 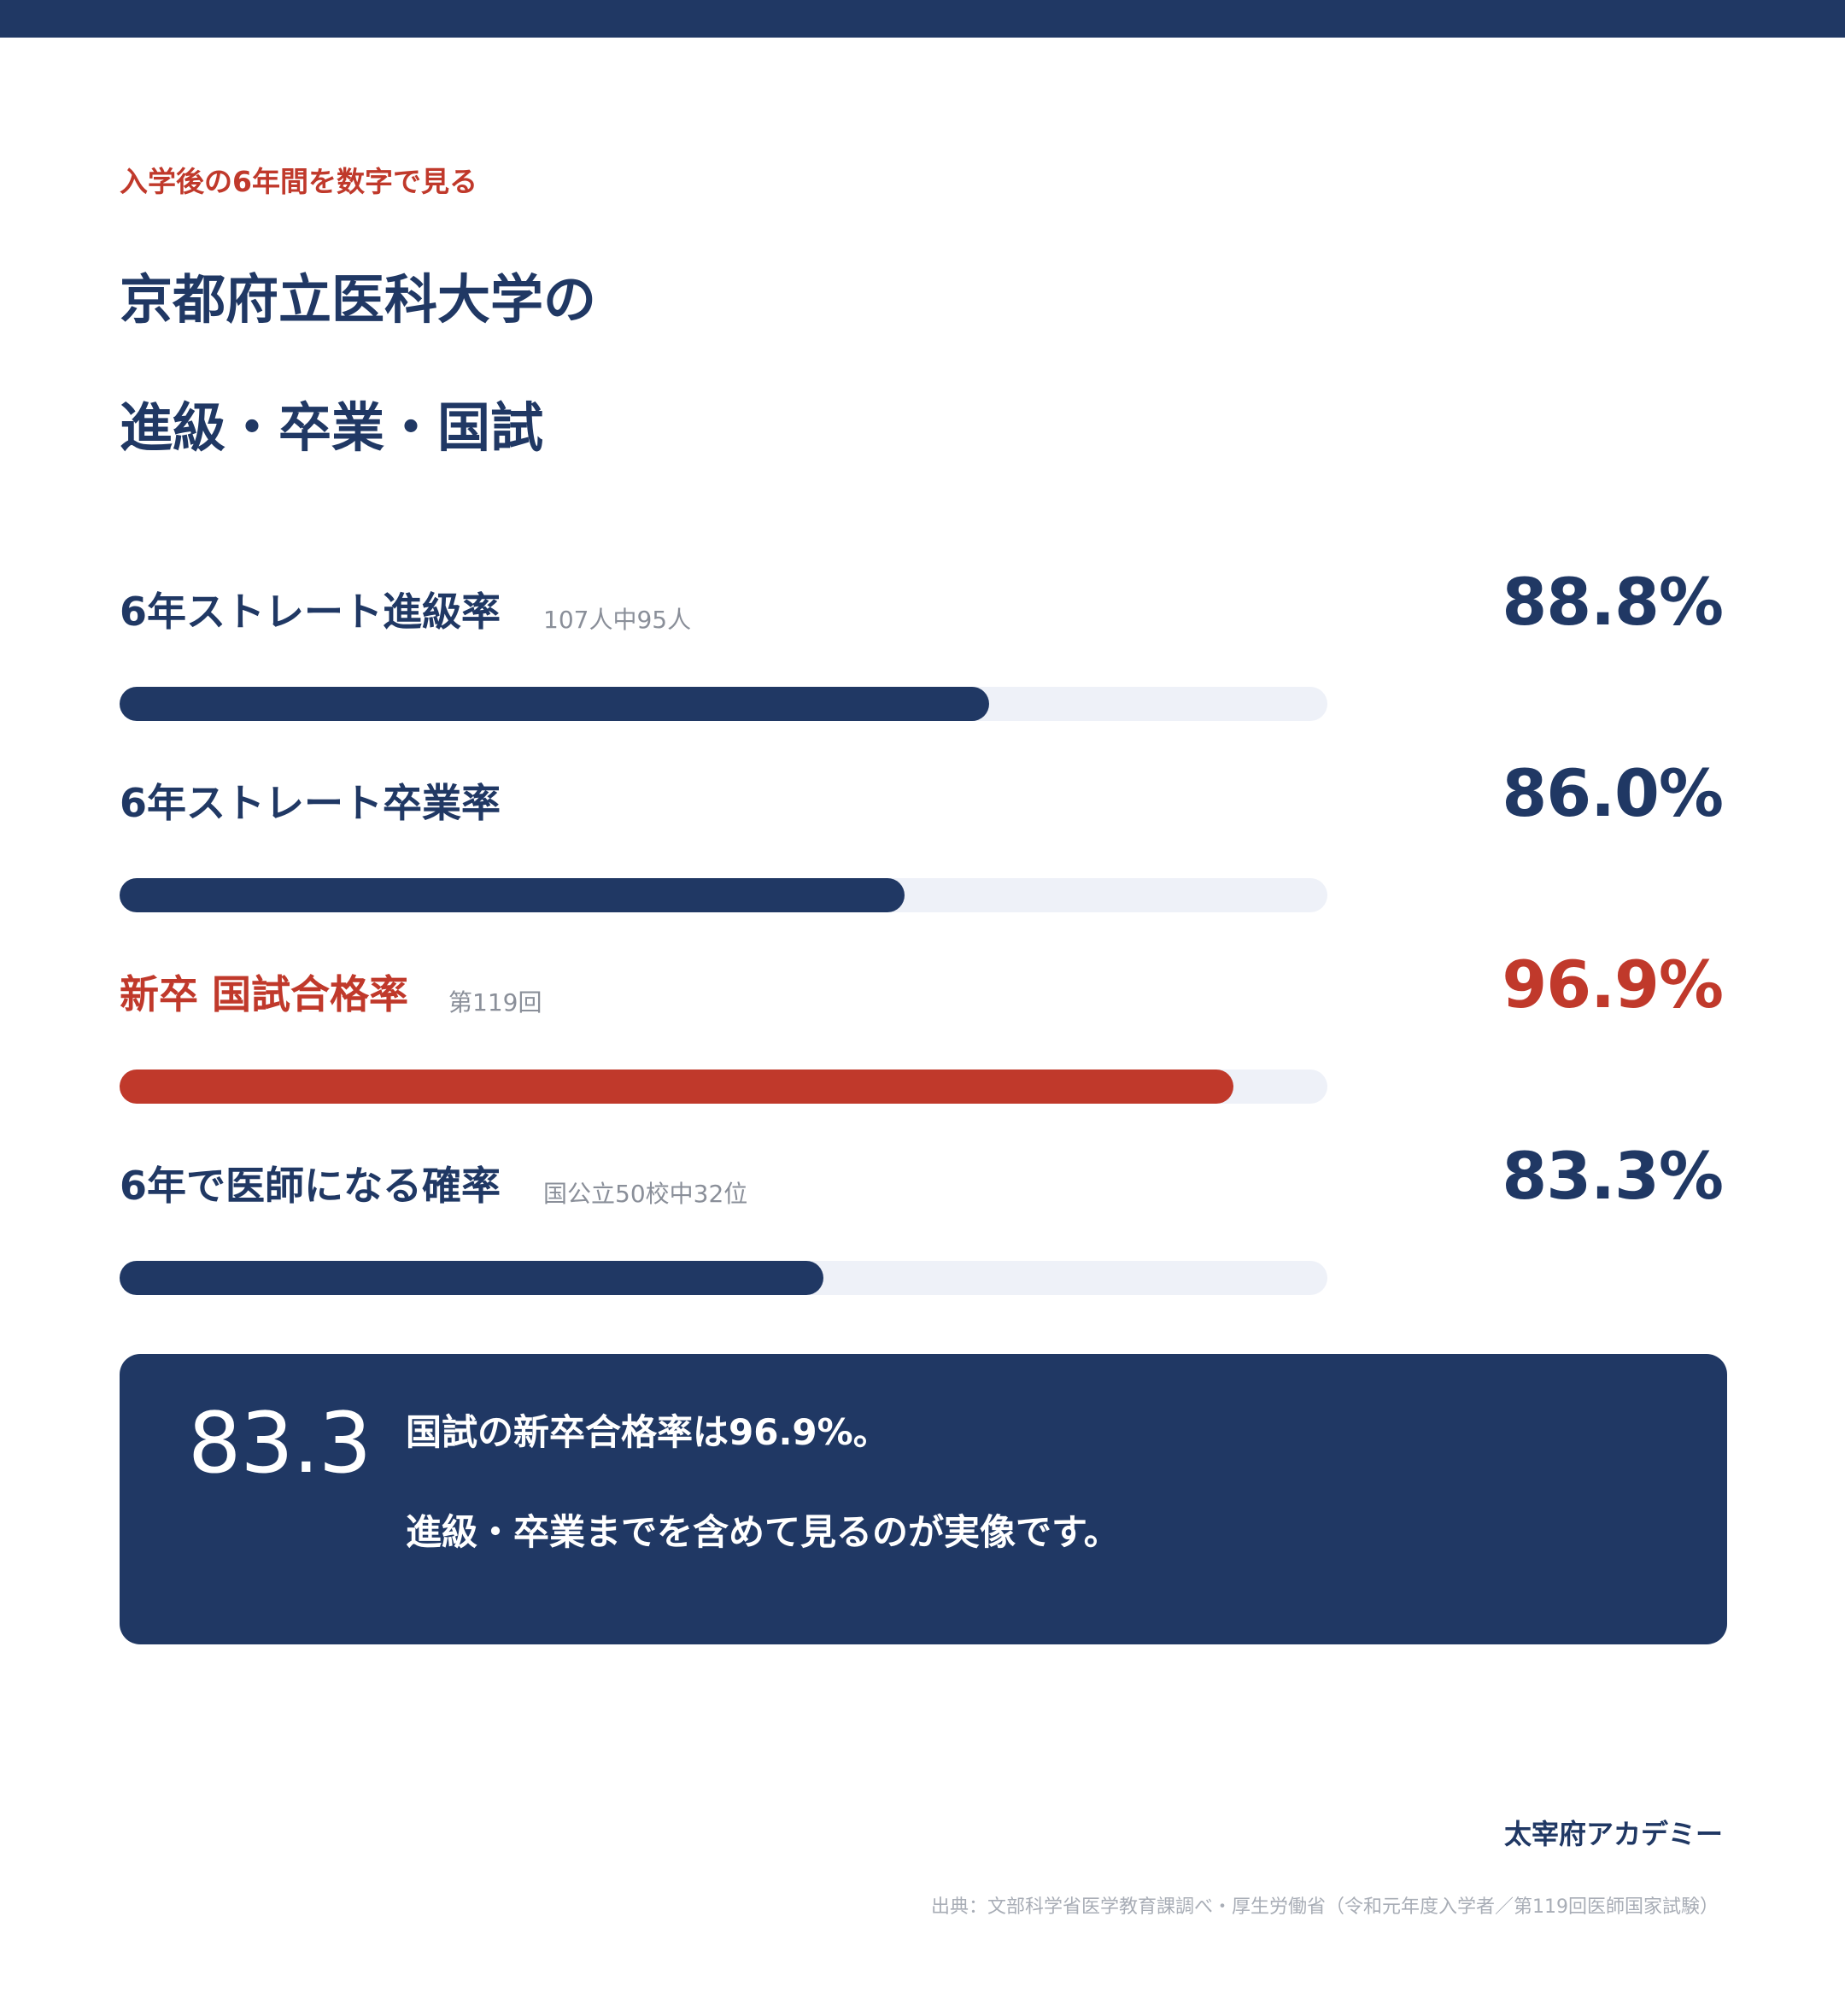 What do you see at coordinates (1613, 793) in the screenshot?
I see `metric-value: 86.0%` at bounding box center [1613, 793].